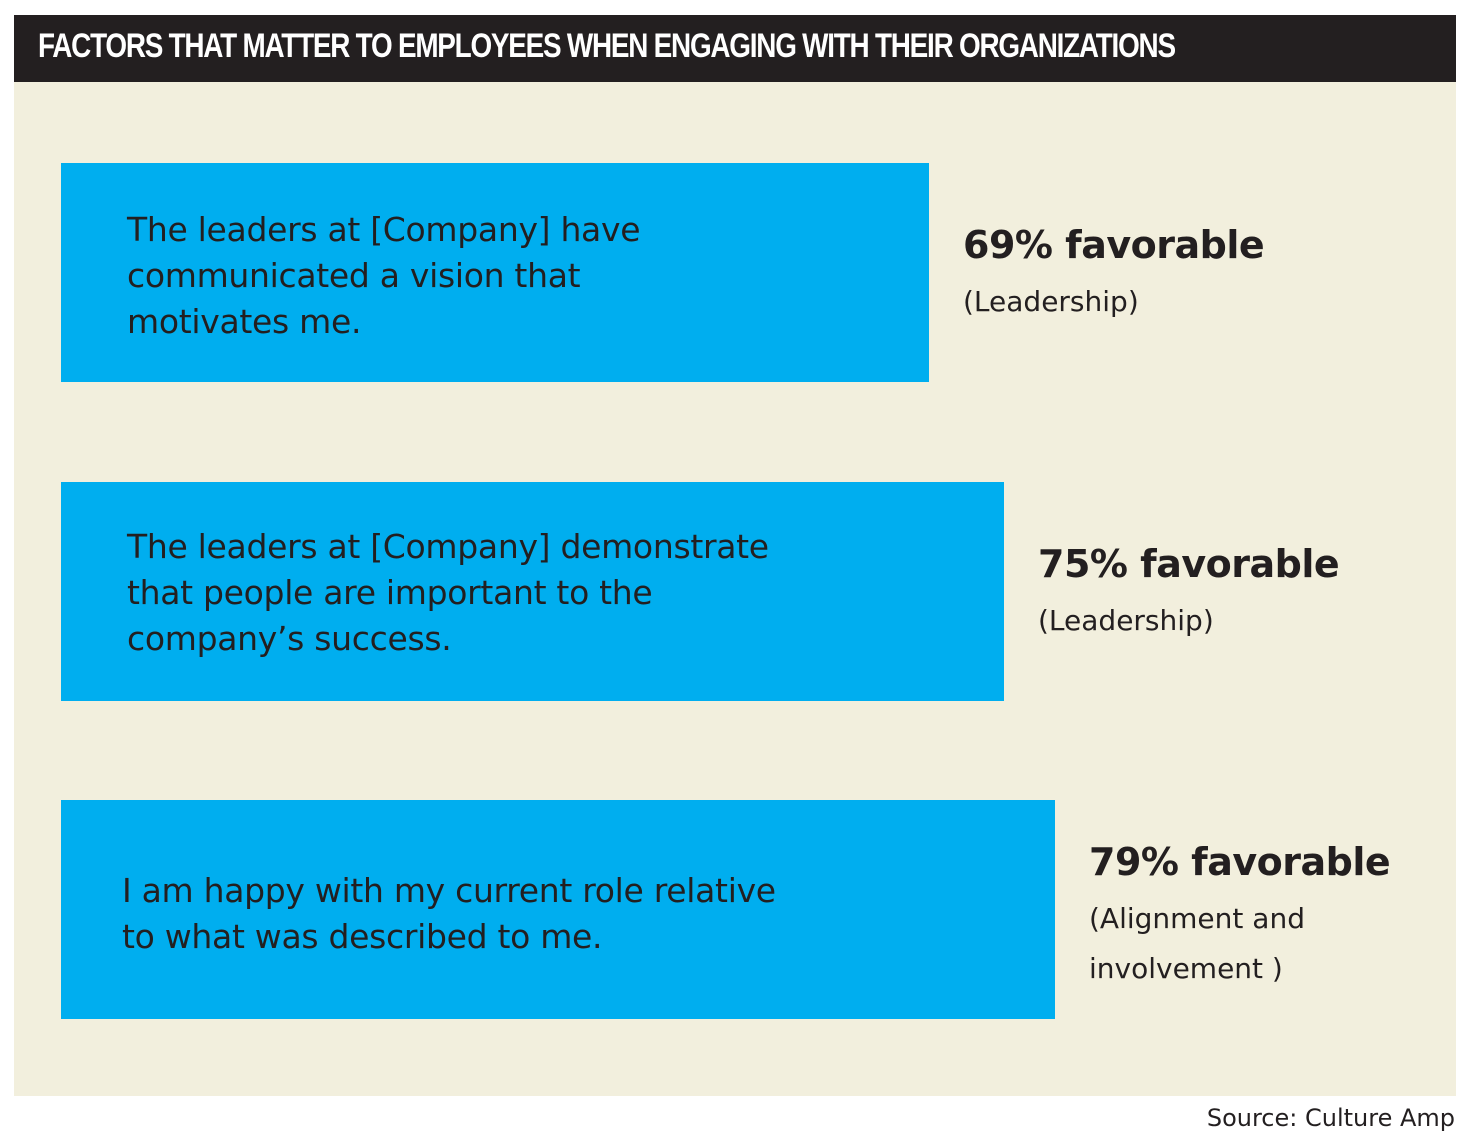  What do you see at coordinates (1240, 862) in the screenshot?
I see `value-label-3: 79% favorable` at bounding box center [1240, 862].